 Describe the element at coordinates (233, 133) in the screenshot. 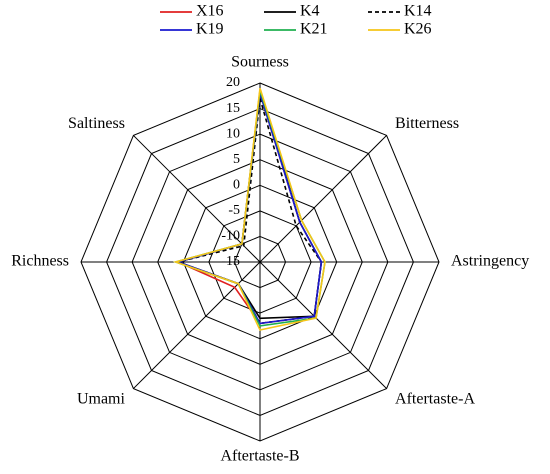

I see `tick-label: 10` at that location.